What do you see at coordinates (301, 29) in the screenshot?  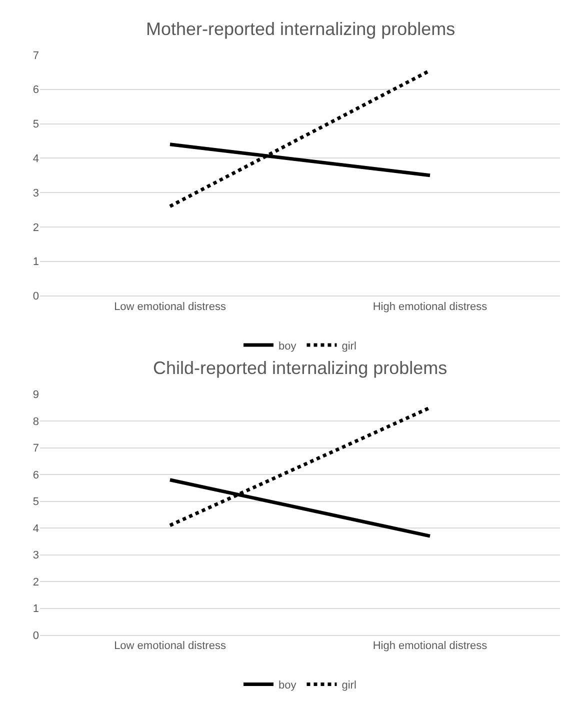 I see `chart-title: Mother-reported internalizing problems` at bounding box center [301, 29].